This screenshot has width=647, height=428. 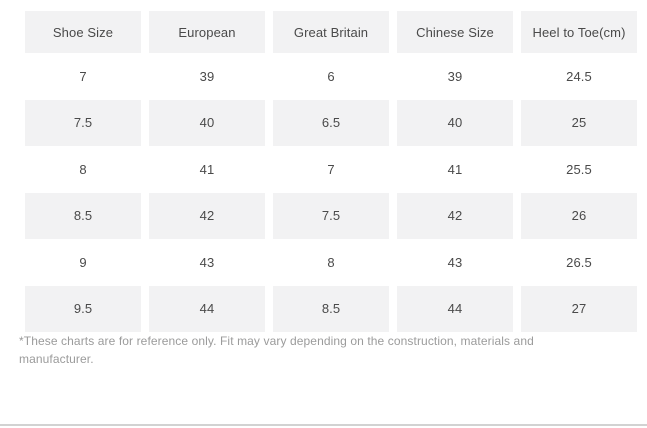 I want to click on column-header-great-britain: Great Britain, so click(x=331, y=32).